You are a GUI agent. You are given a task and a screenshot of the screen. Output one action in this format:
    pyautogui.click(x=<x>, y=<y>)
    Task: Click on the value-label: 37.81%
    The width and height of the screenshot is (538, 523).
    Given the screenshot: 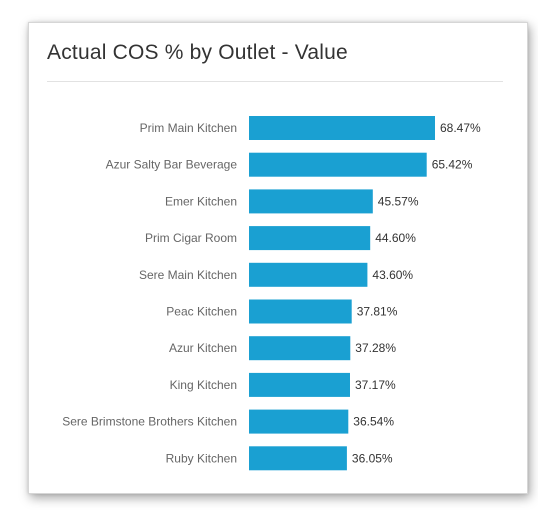 What is the action you would take?
    pyautogui.click(x=377, y=312)
    